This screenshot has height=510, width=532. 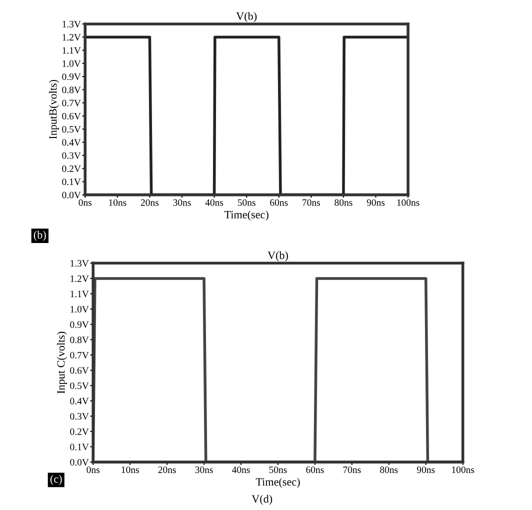 What do you see at coordinates (56, 479) in the screenshot?
I see `text: (c)` at bounding box center [56, 479].